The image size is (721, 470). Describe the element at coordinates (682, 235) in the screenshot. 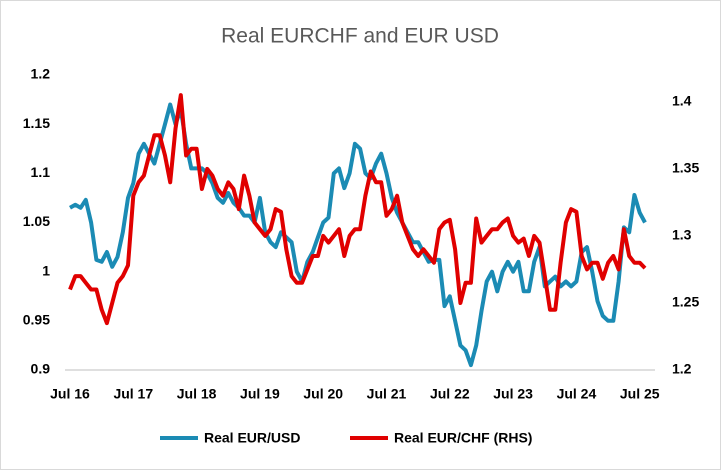

I see `y2-tick-label: 1.3` at that location.